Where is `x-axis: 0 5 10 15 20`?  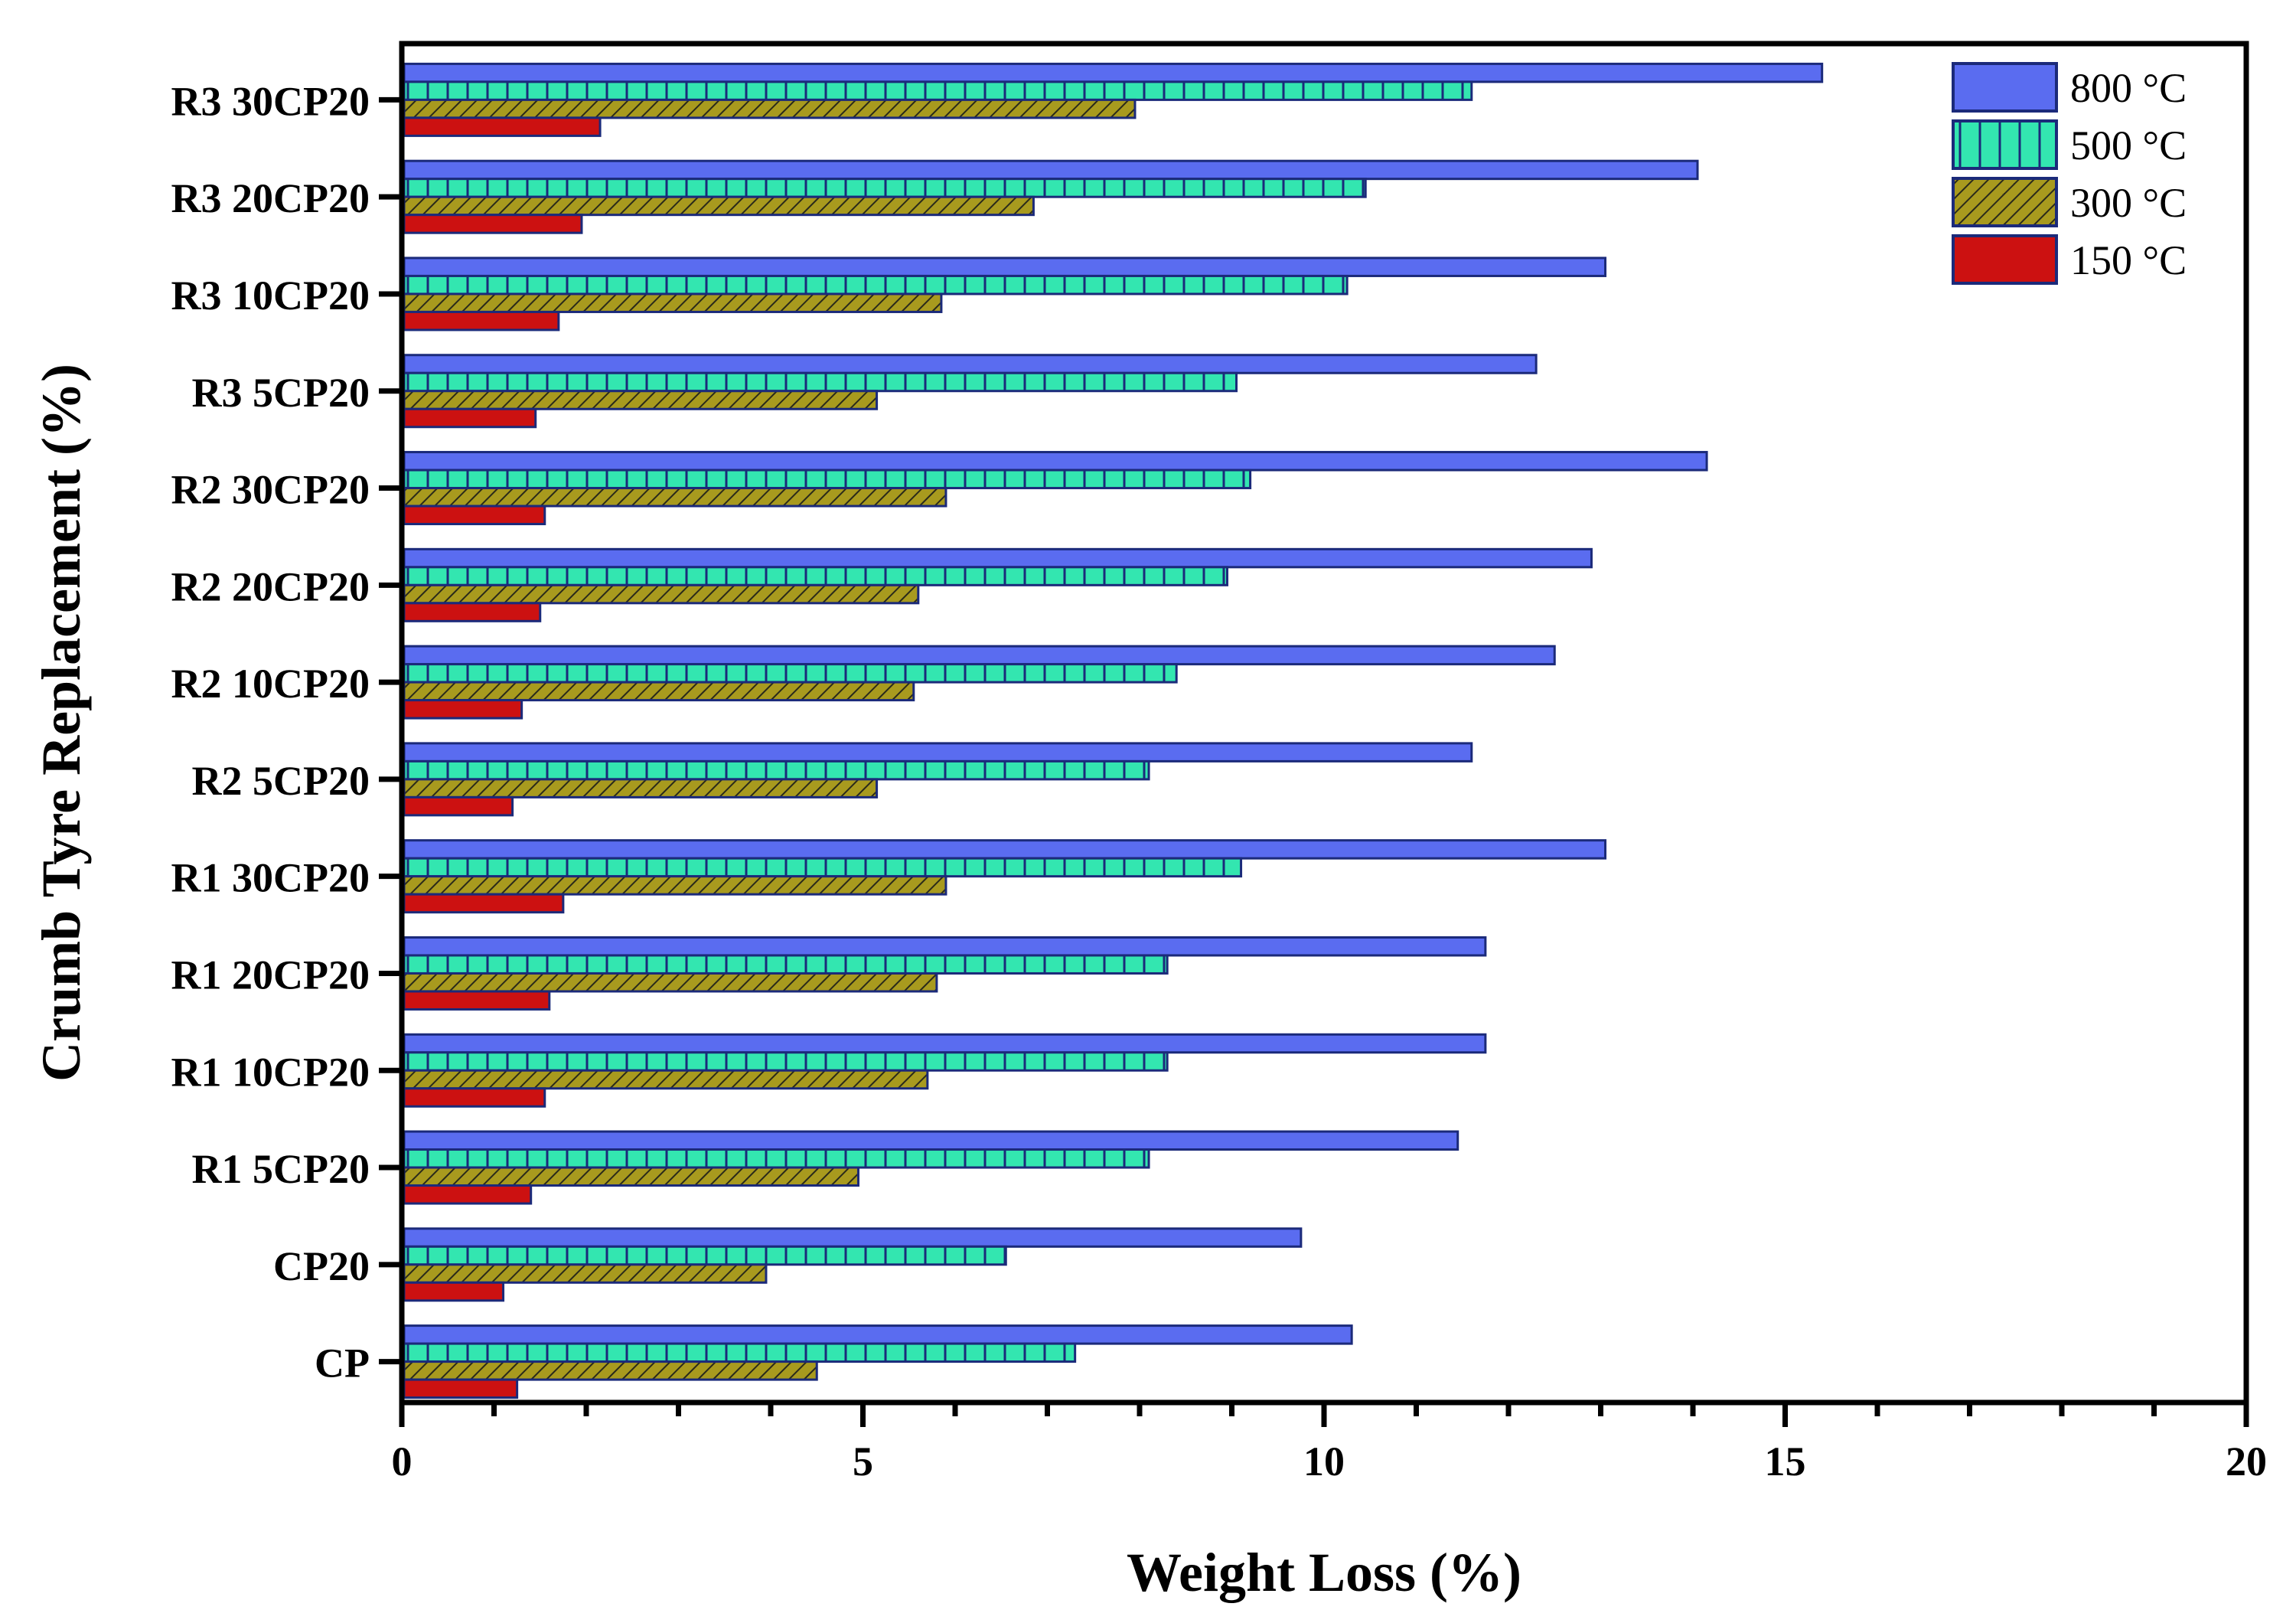 x-axis: 0 5 10 15 20 is located at coordinates (1329, 1443).